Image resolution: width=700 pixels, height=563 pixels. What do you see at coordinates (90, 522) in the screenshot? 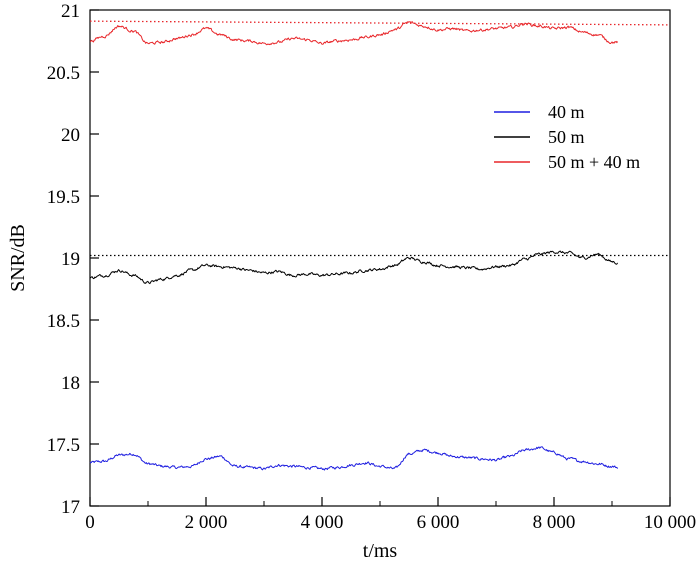
I see `x-tick-label: 0` at bounding box center [90, 522].